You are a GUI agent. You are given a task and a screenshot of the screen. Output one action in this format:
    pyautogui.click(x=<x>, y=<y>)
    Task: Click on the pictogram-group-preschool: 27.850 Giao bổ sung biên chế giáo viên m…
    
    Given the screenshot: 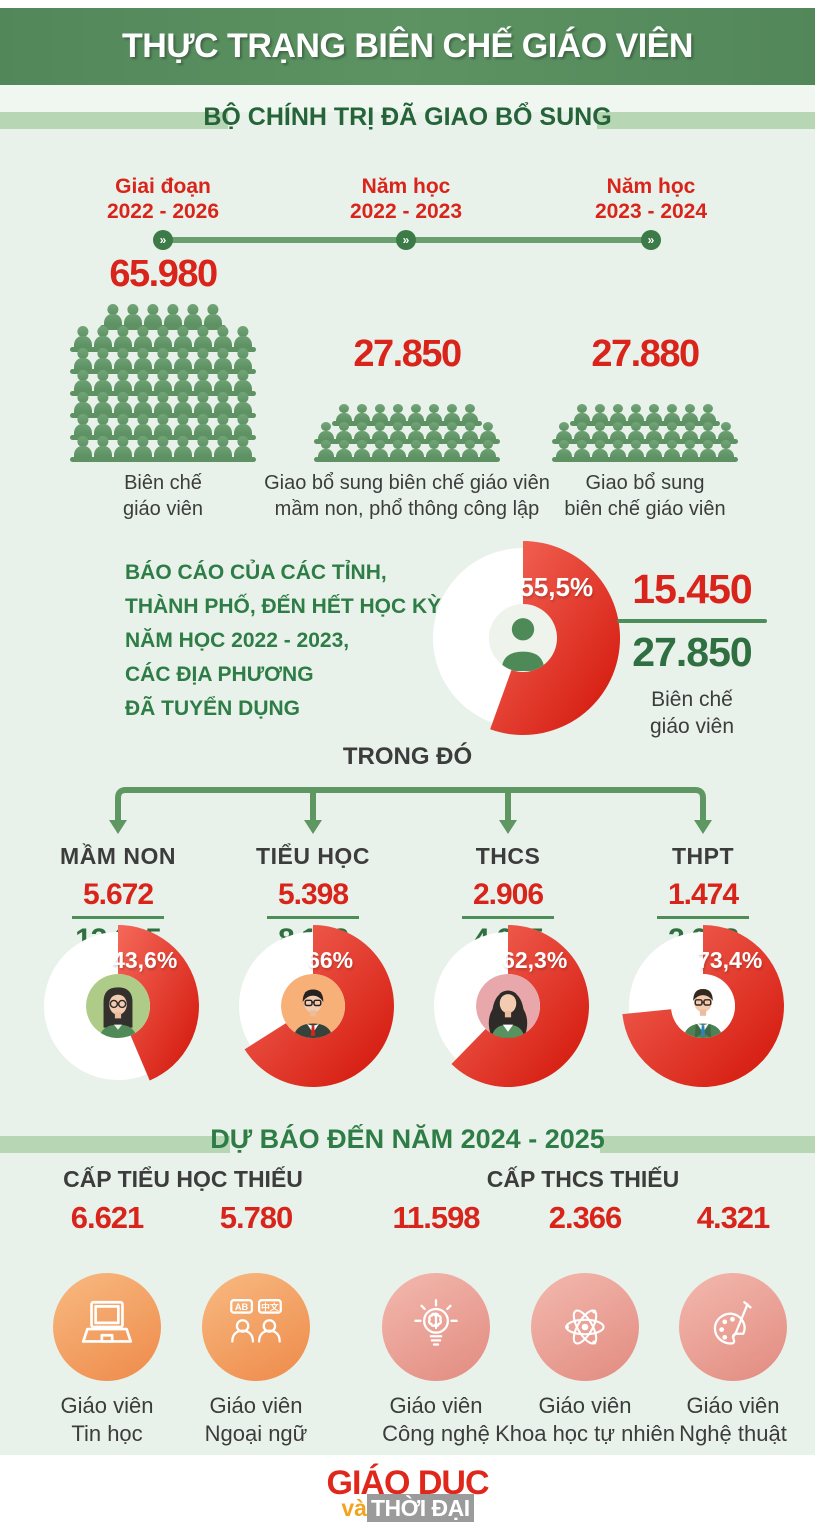 What is the action you would take?
    pyautogui.click(x=407, y=427)
    